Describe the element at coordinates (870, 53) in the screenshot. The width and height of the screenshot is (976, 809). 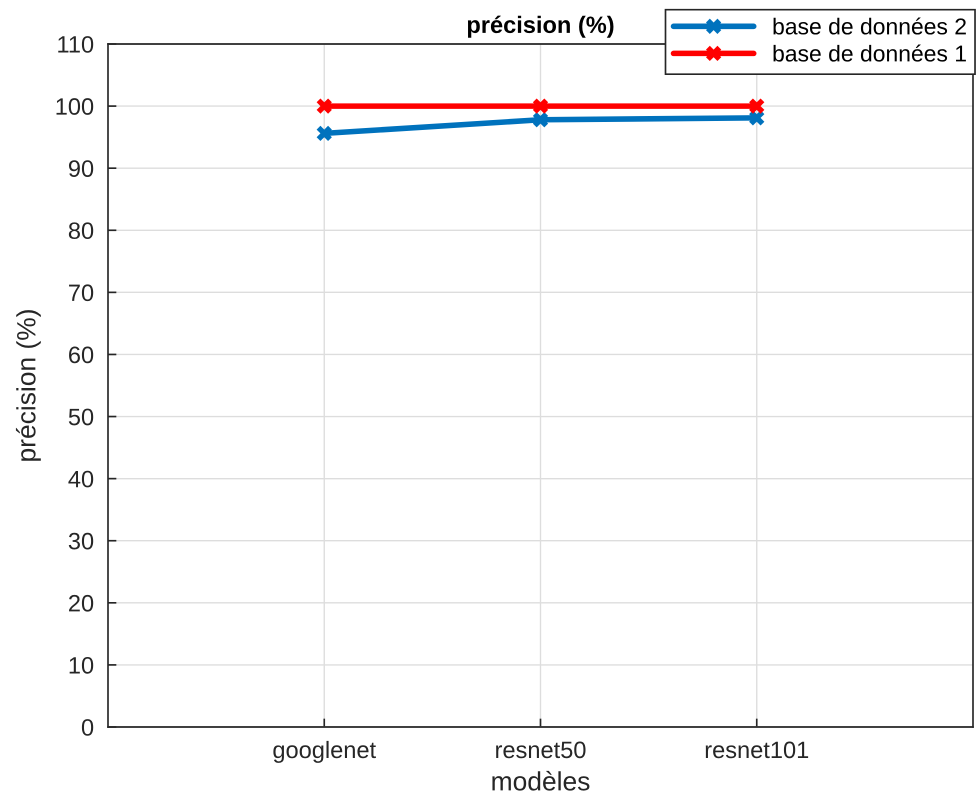
I see `legend-label: base de données 1` at that location.